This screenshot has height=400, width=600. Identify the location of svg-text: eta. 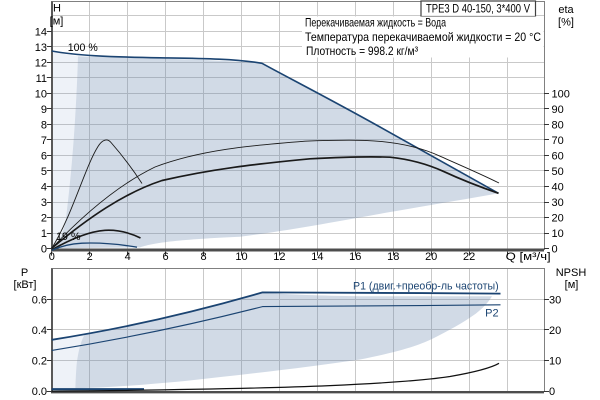
(566, 10).